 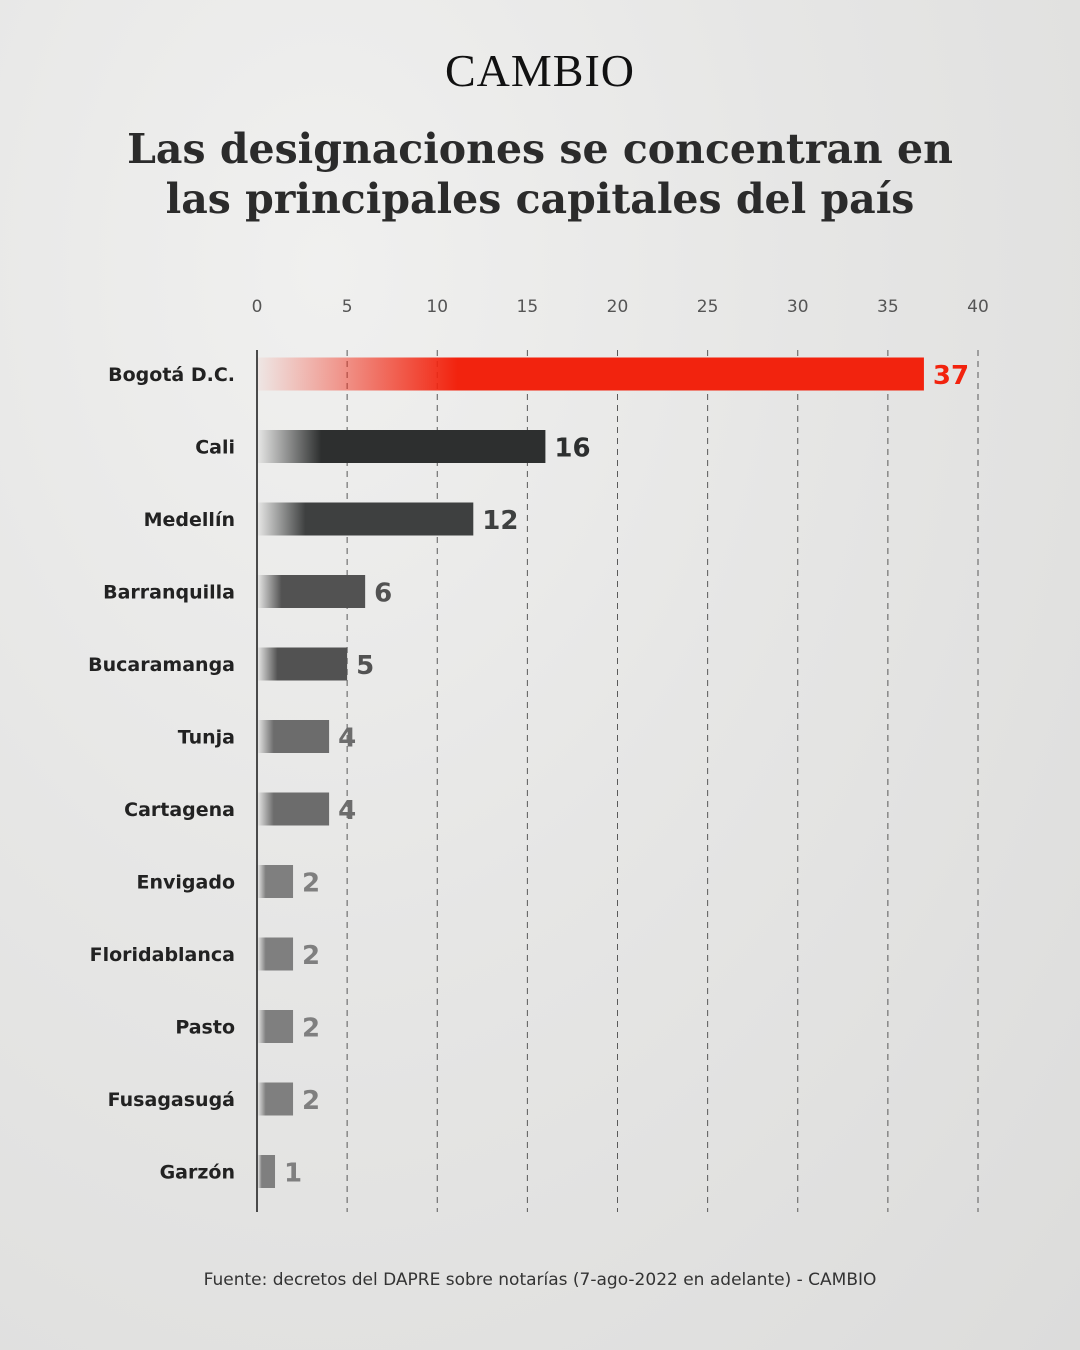 I want to click on category-label: Fusagasugá, so click(x=171, y=1100).